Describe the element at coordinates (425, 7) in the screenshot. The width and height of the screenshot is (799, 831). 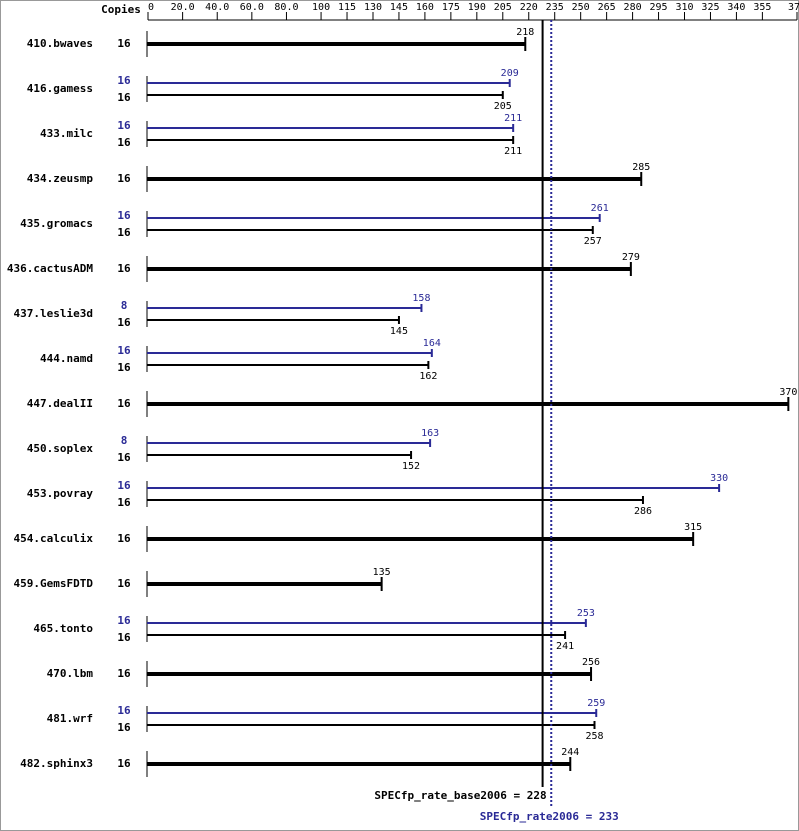
I see `x-tick-label: 160` at that location.